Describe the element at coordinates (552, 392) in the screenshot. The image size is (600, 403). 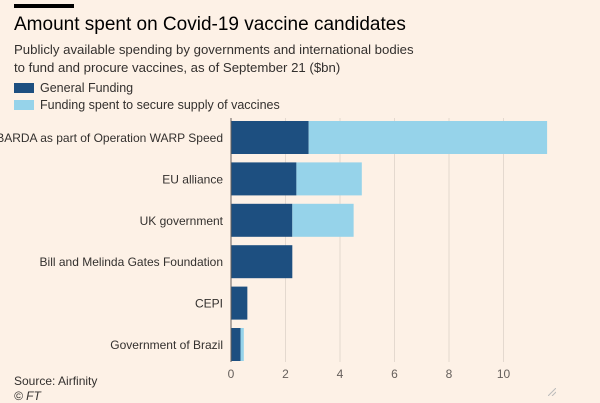
I see `resize-handle-icon` at that location.